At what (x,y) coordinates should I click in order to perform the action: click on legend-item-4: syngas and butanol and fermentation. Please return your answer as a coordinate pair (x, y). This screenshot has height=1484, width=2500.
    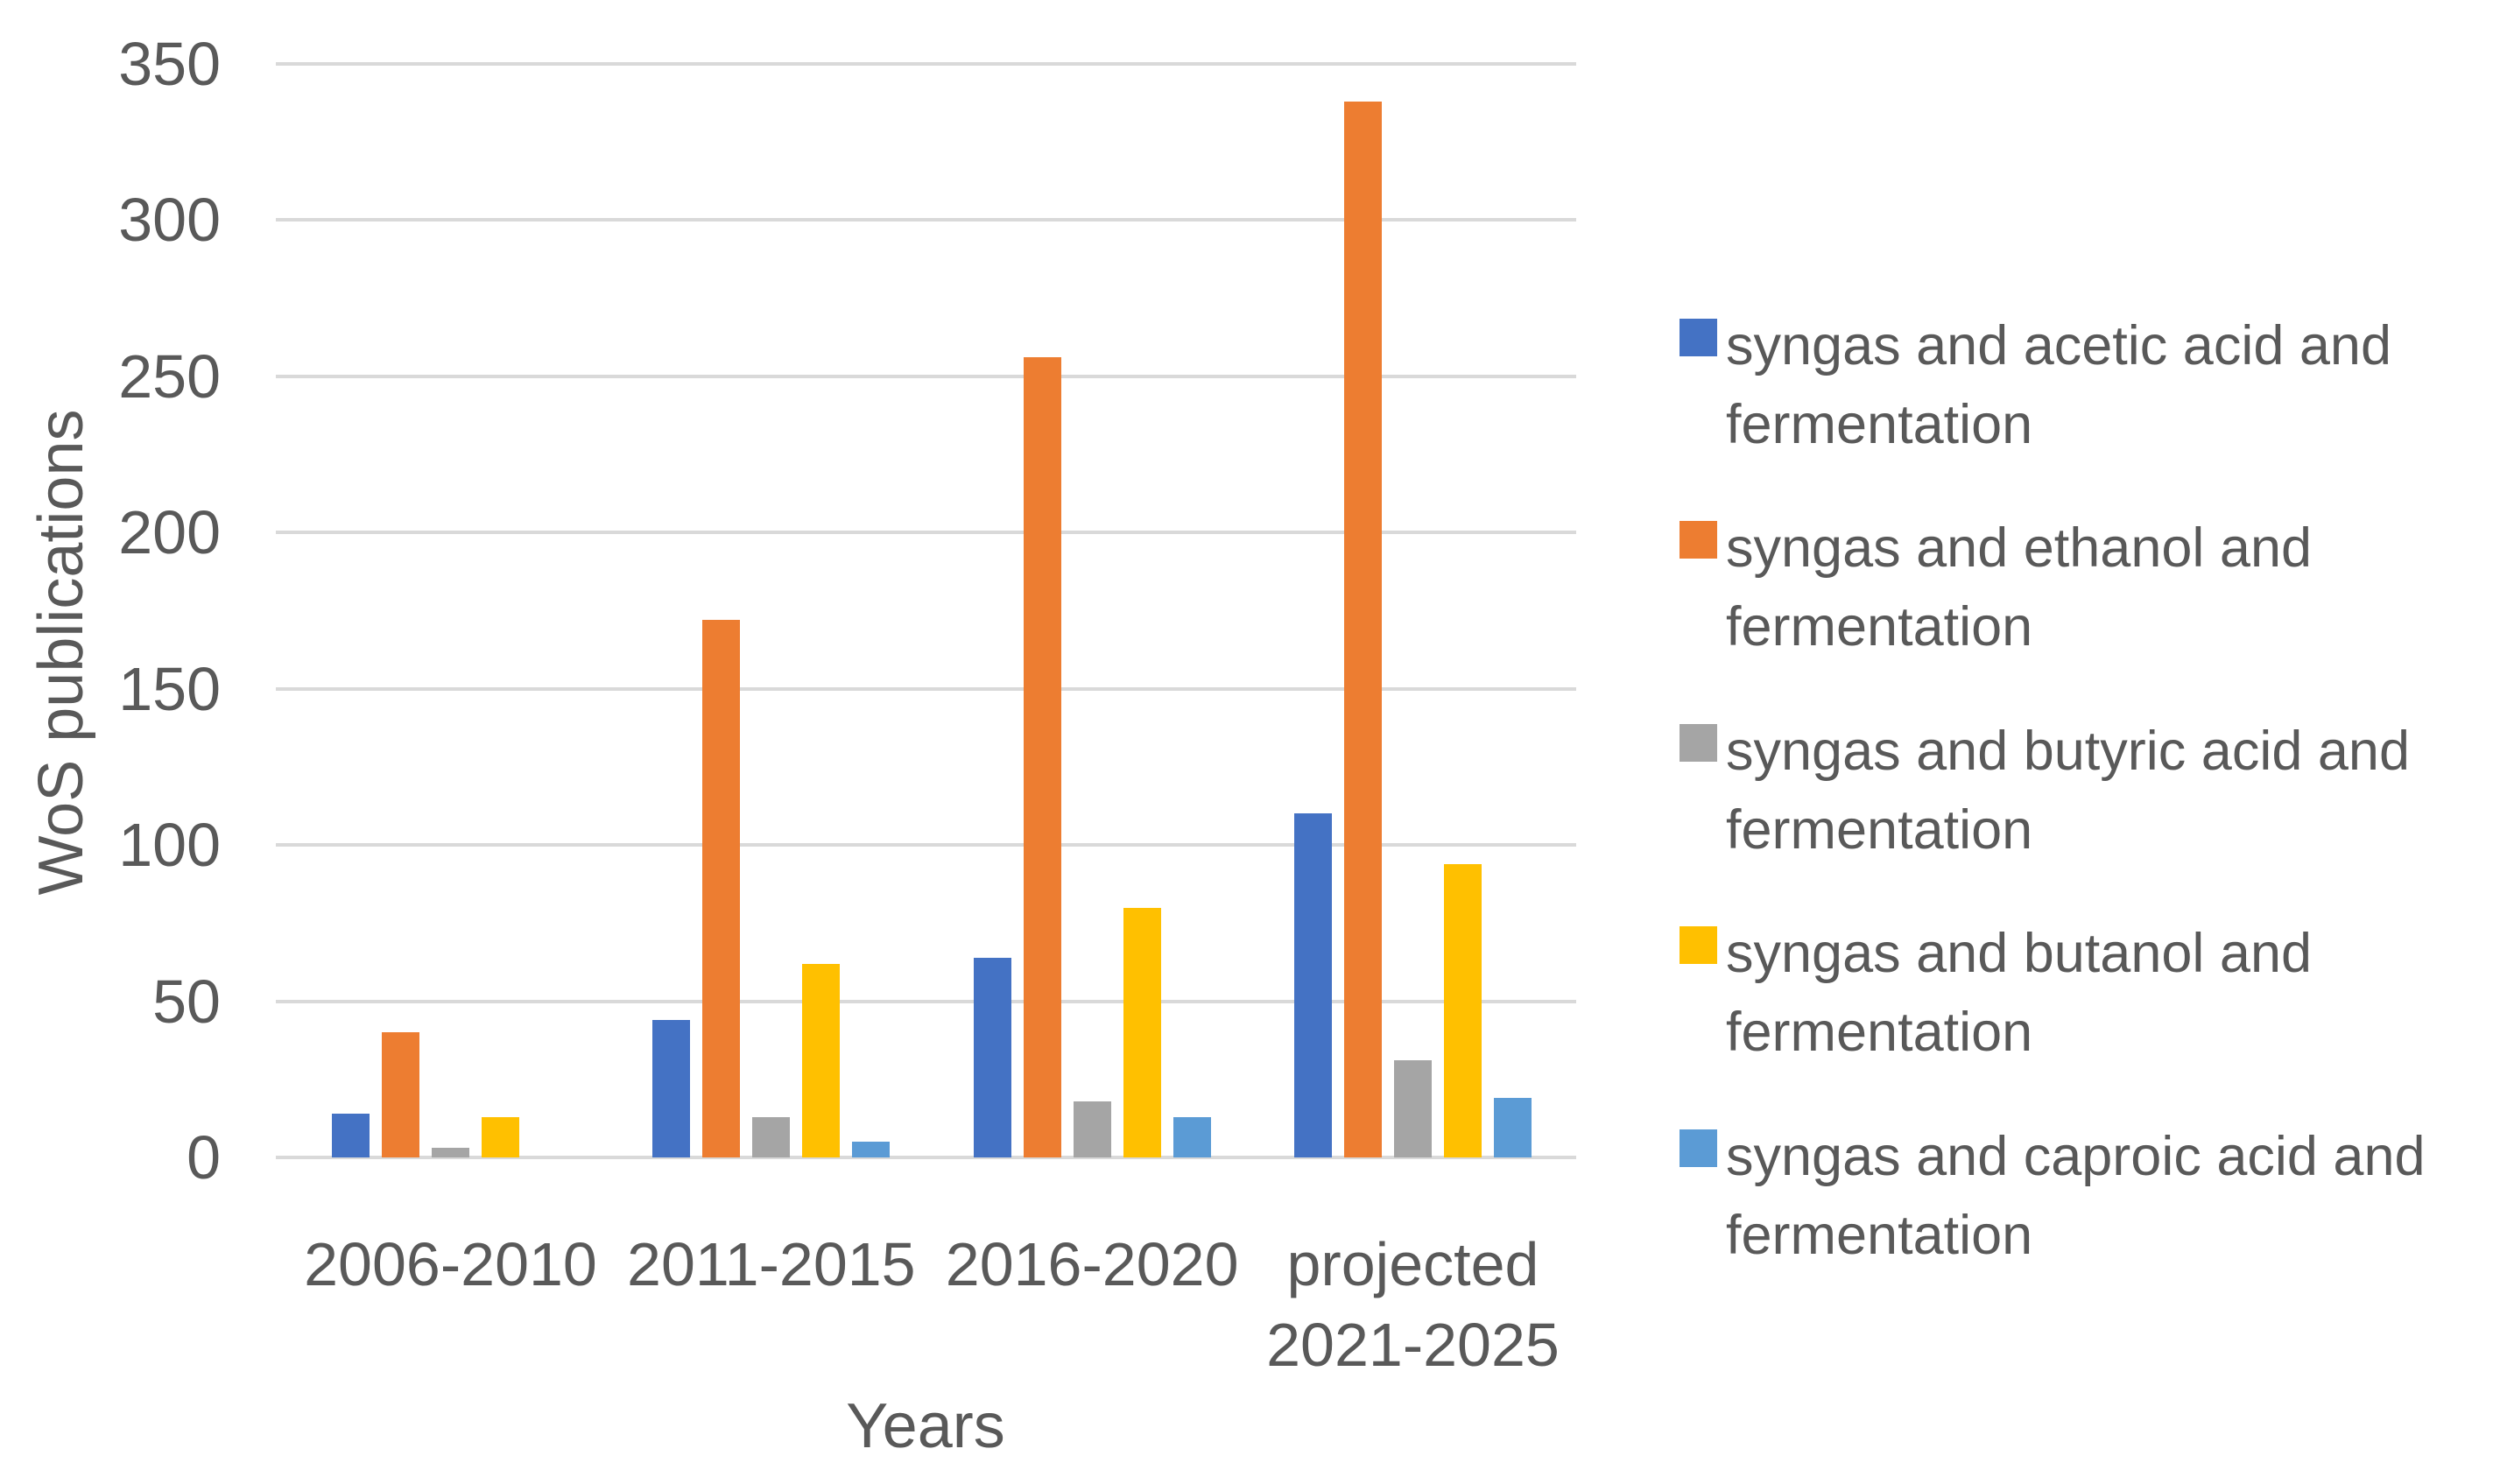
    Looking at the image, I should click on (2087, 993).